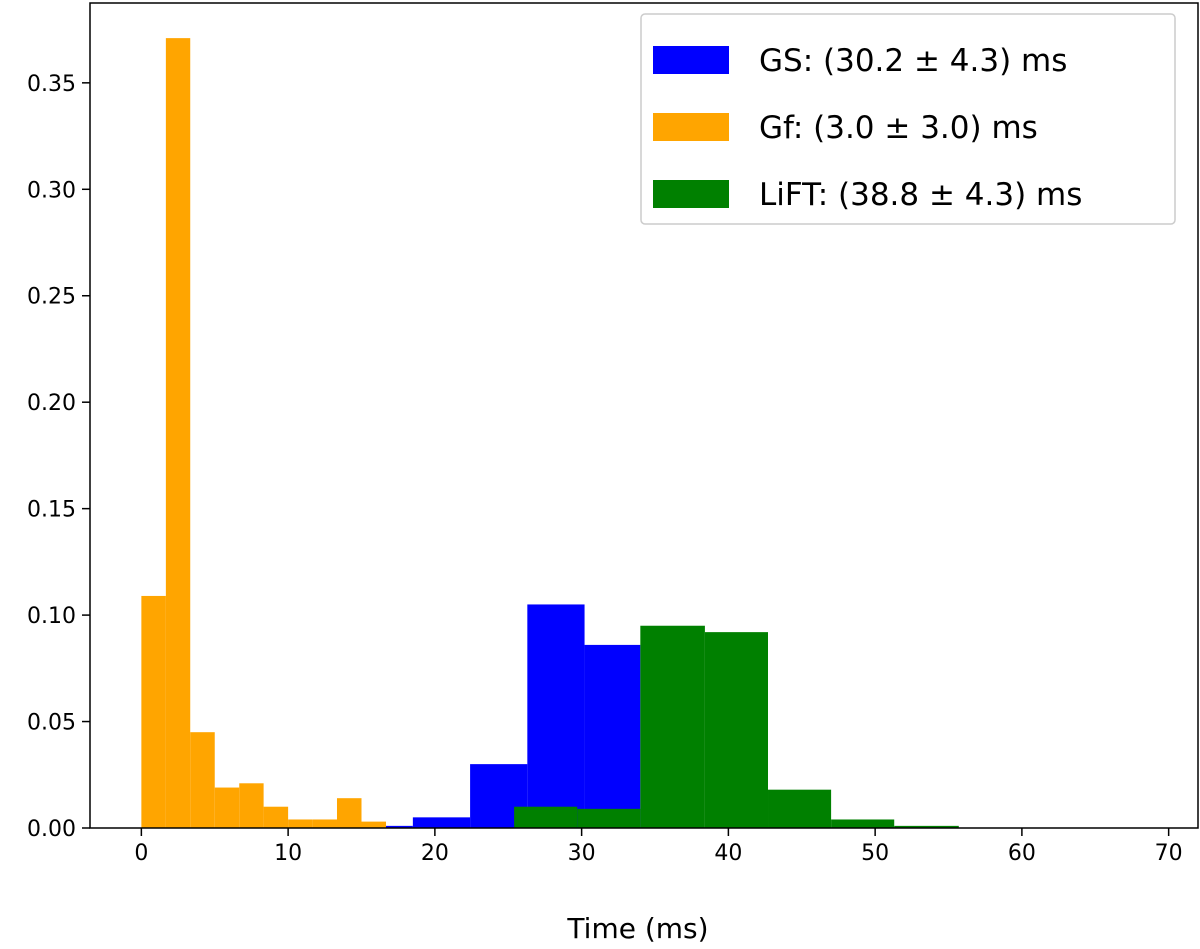 The width and height of the screenshot is (1200, 949). I want to click on y-tick-label: 0.00, so click(51, 829).